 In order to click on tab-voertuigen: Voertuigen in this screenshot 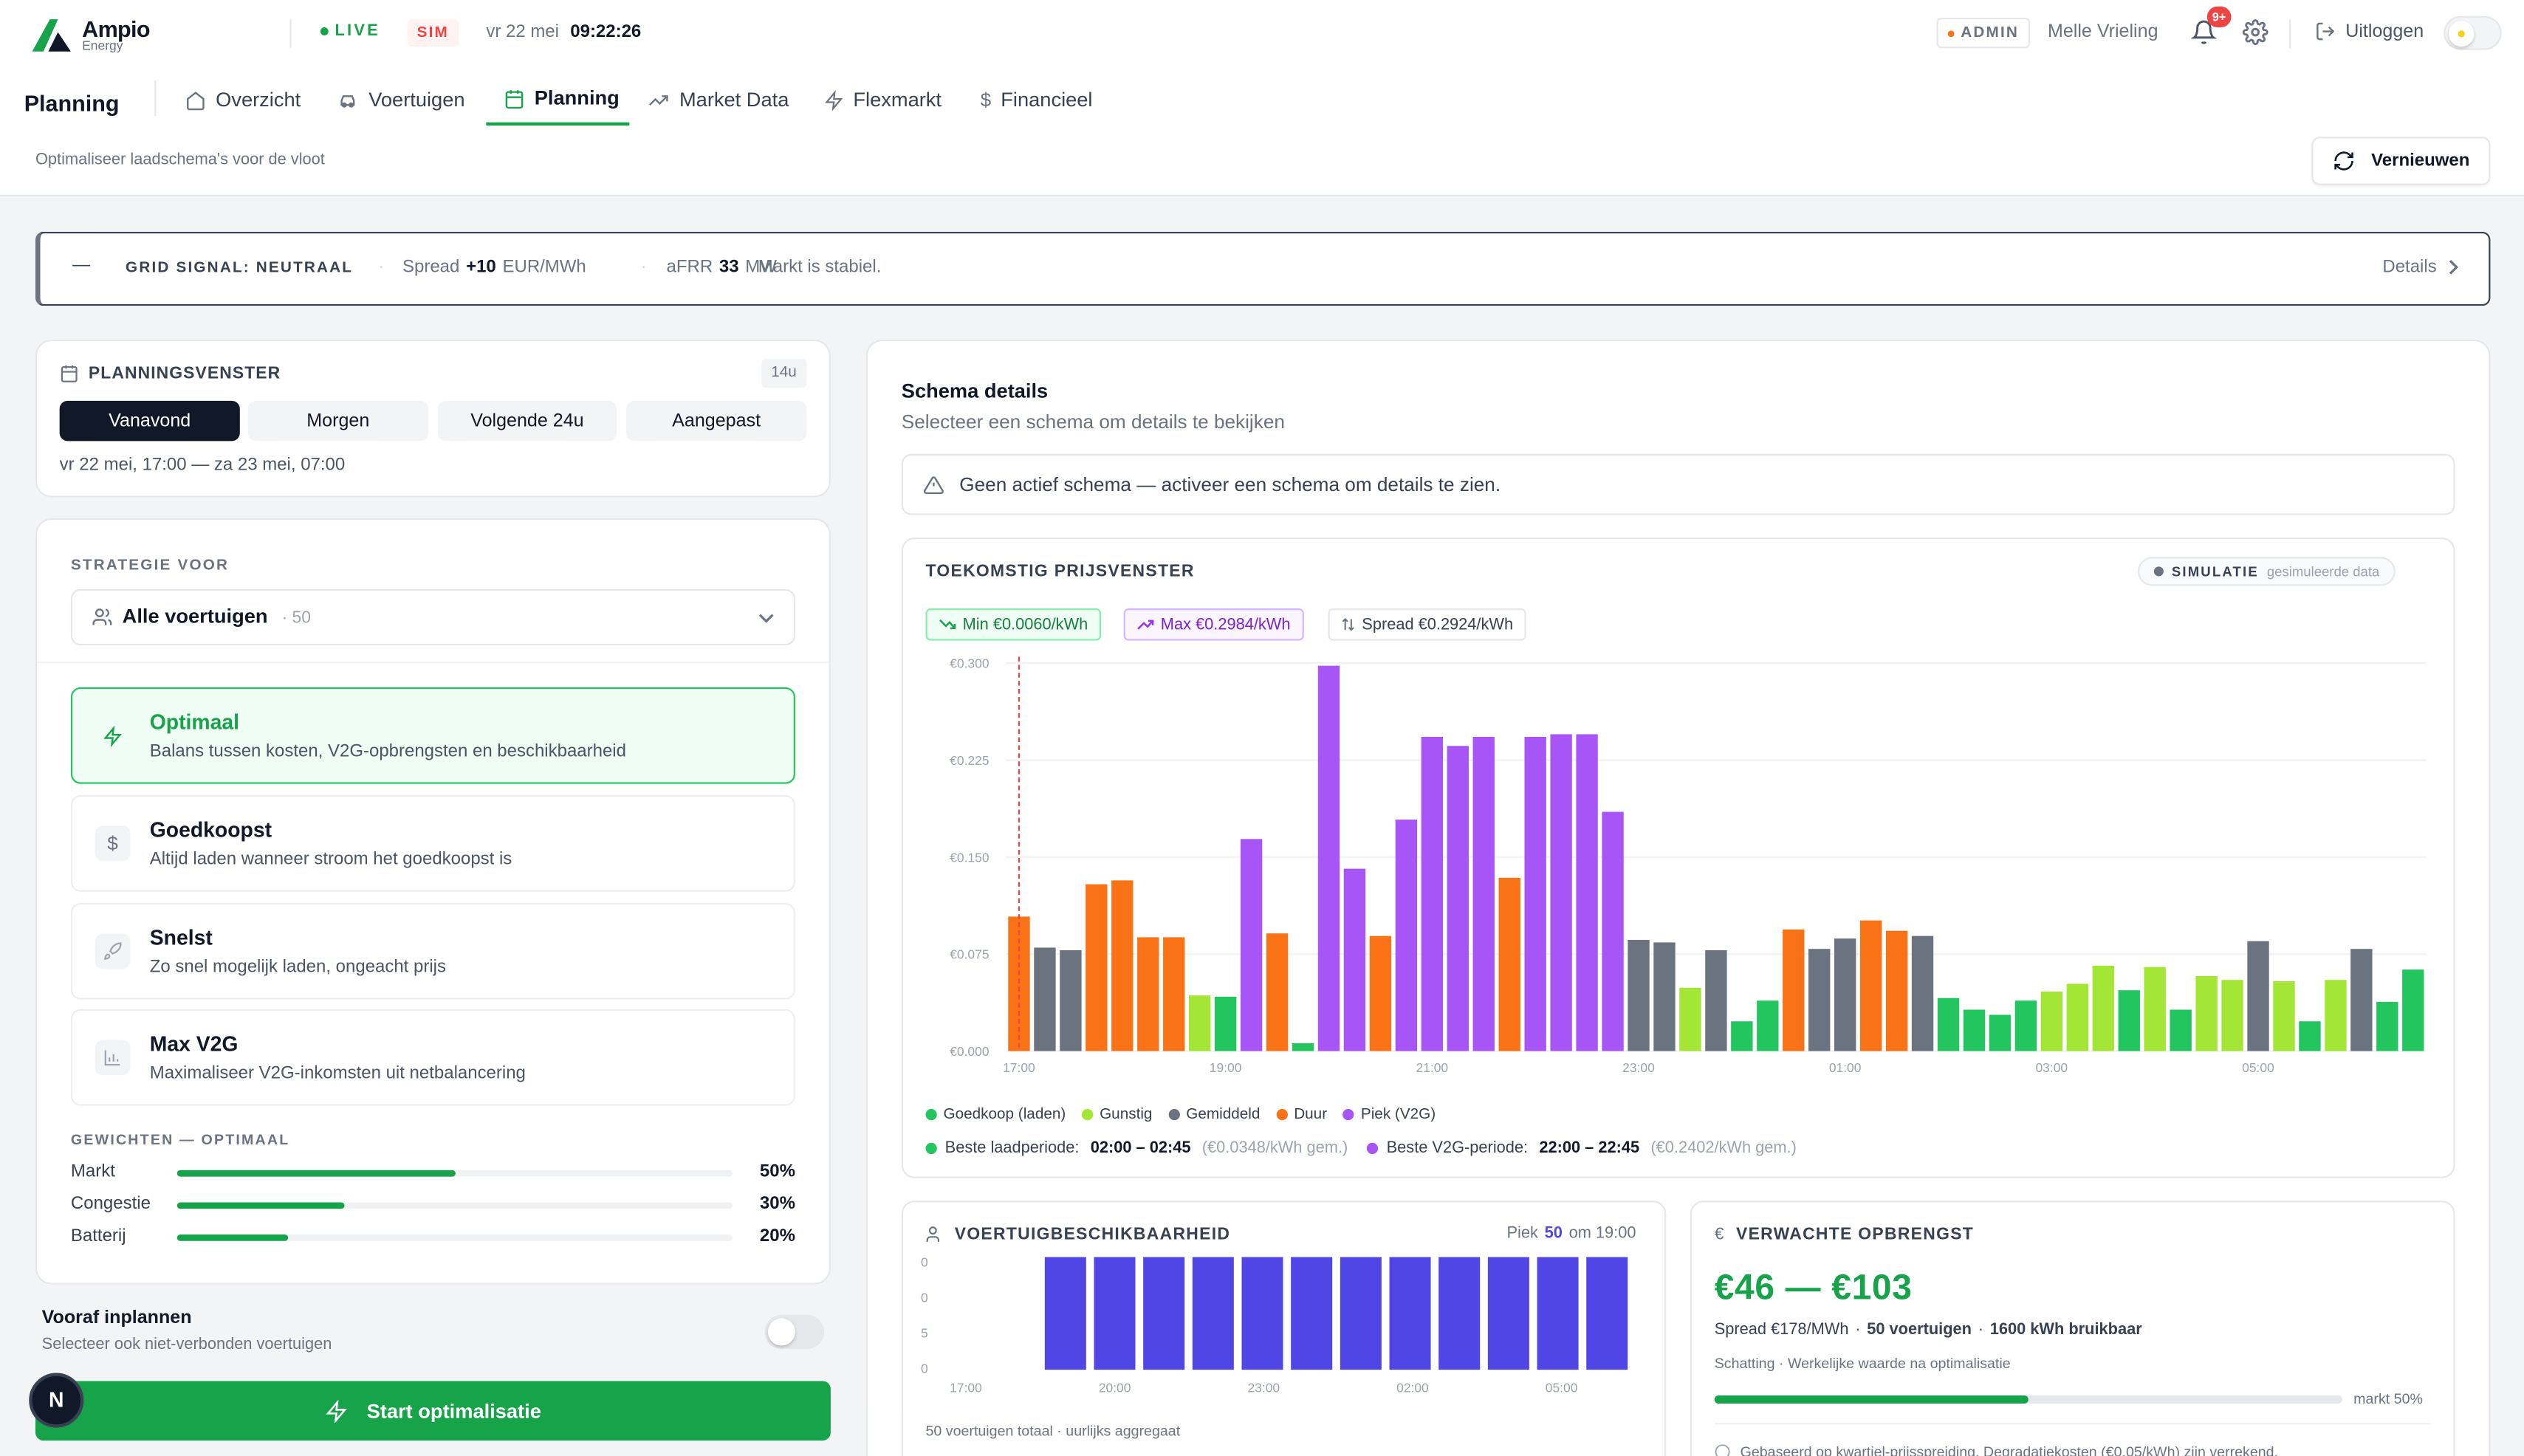, I will do `click(401, 100)`.